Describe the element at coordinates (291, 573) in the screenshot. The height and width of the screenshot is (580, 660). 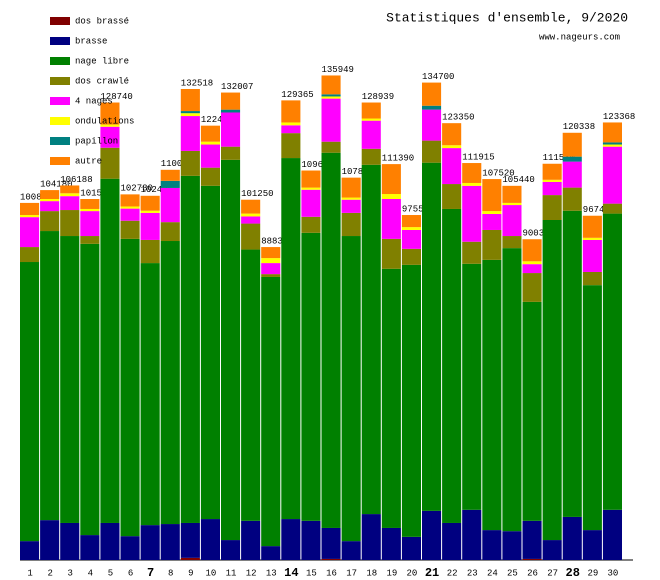
I see `x-tick-label: 14` at that location.